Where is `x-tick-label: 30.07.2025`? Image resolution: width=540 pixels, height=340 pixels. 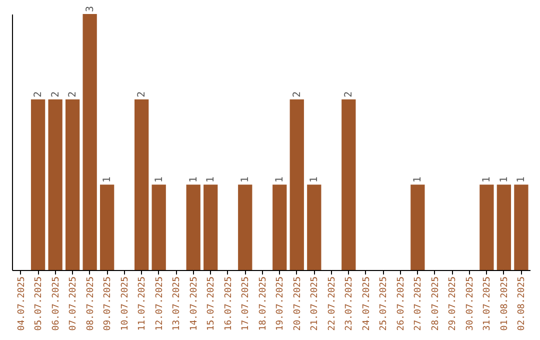 x-tick-label: 30.07.2025 is located at coordinates (470, 303).